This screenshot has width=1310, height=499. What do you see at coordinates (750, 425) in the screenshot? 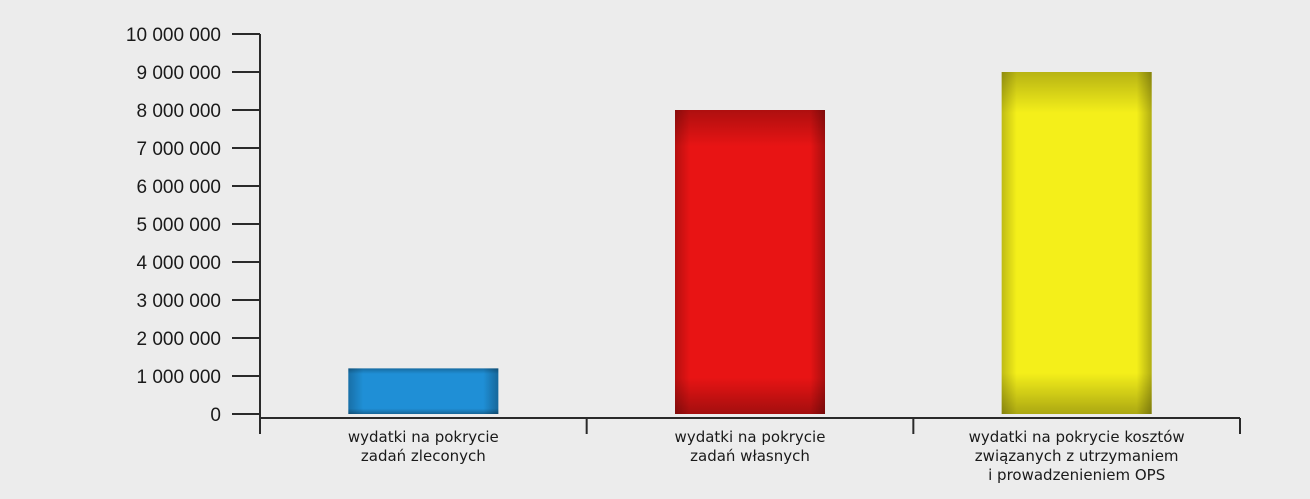
I see `x-axis` at bounding box center [750, 425].